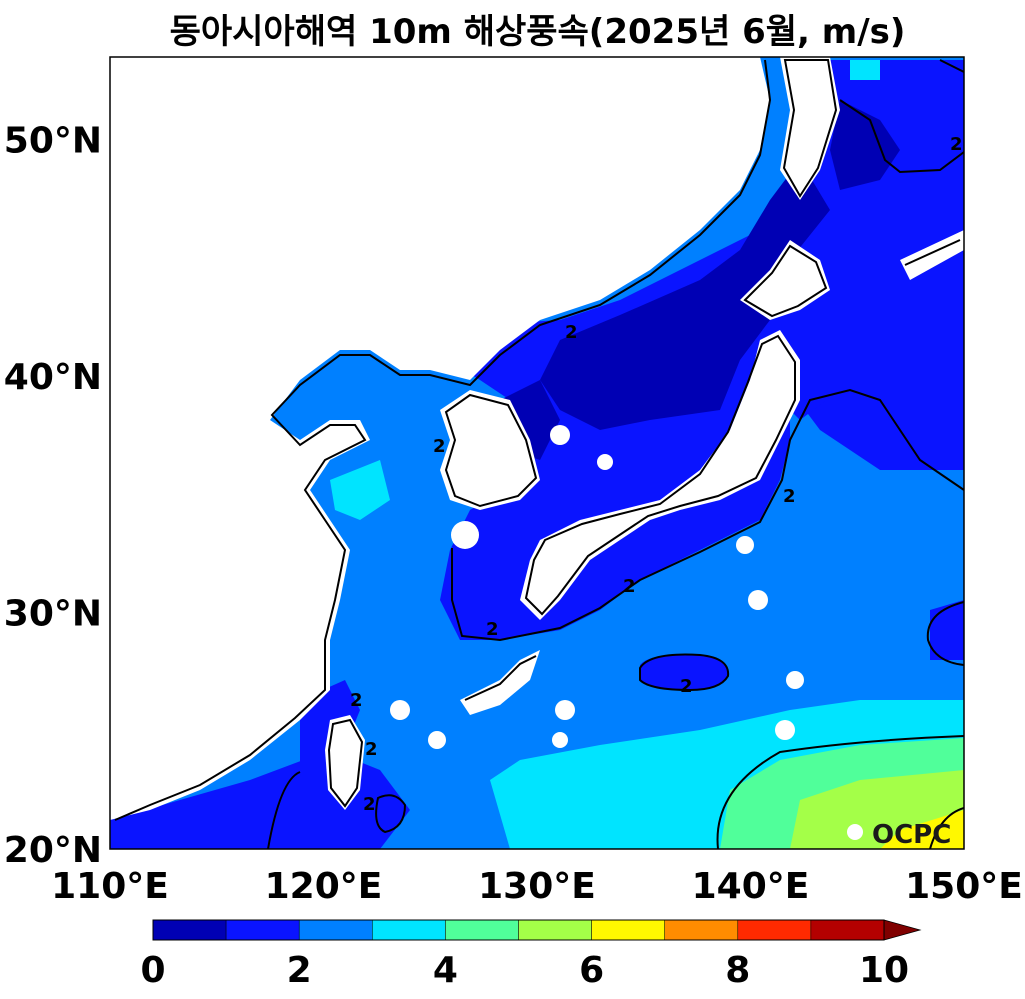 Image resolution: width=1025 pixels, height=999 pixels. I want to click on contour-japan-south, so click(707, 515).